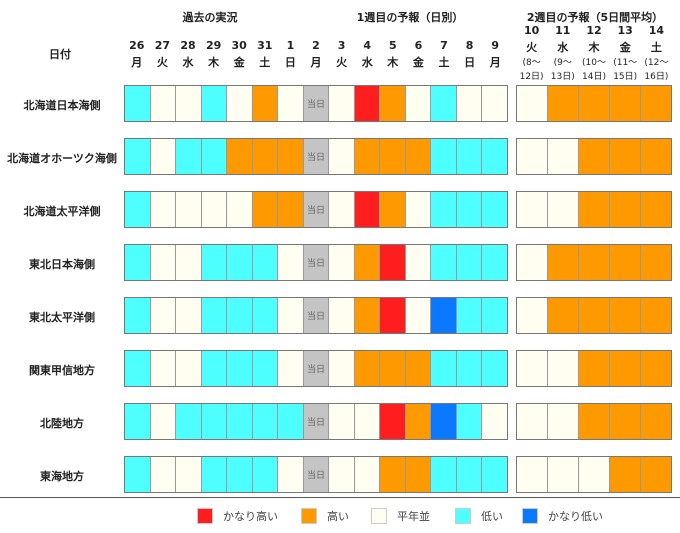 Image resolution: width=680 pixels, height=533 pixels. What do you see at coordinates (60, 54) in the screenshot?
I see `date-label: 日付` at bounding box center [60, 54].